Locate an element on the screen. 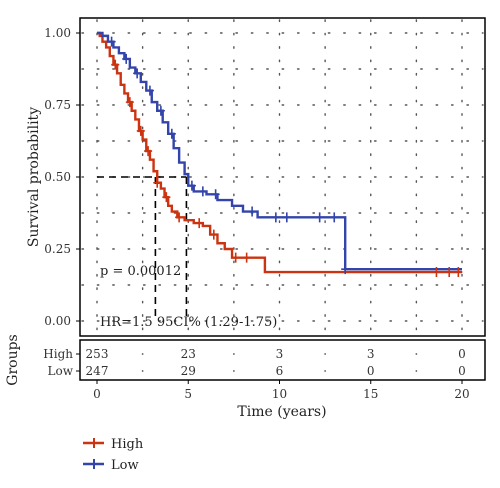 Image resolution: width=500 pixels, height=488 pixels. legend-label-high: High is located at coordinates (127, 444).